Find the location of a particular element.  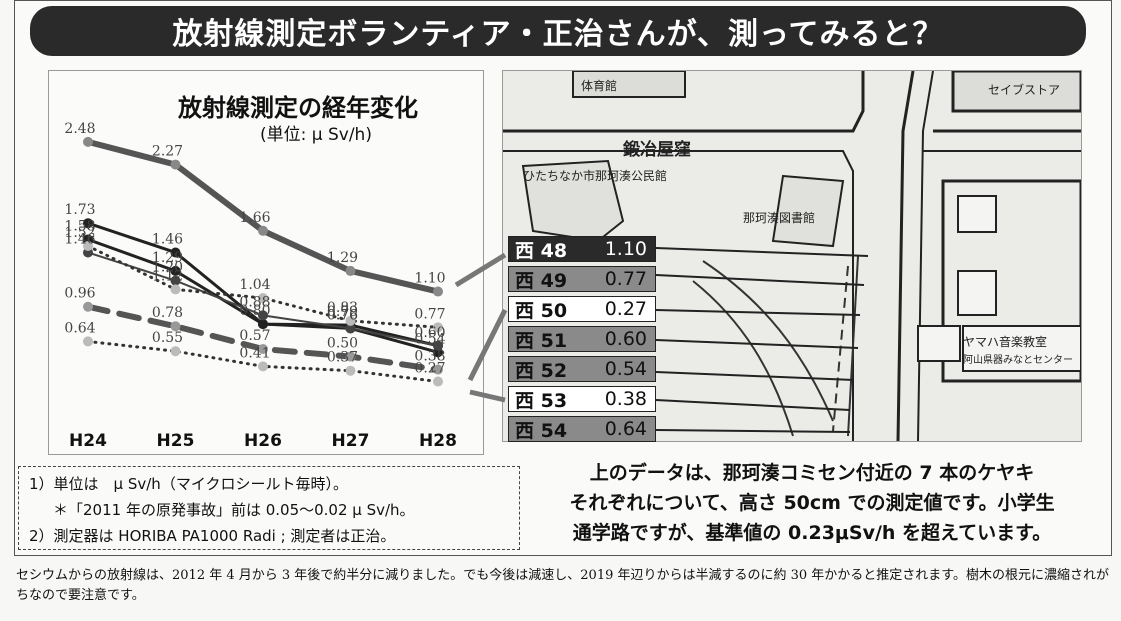

data-label: 0.88 is located at coordinates (254, 302).